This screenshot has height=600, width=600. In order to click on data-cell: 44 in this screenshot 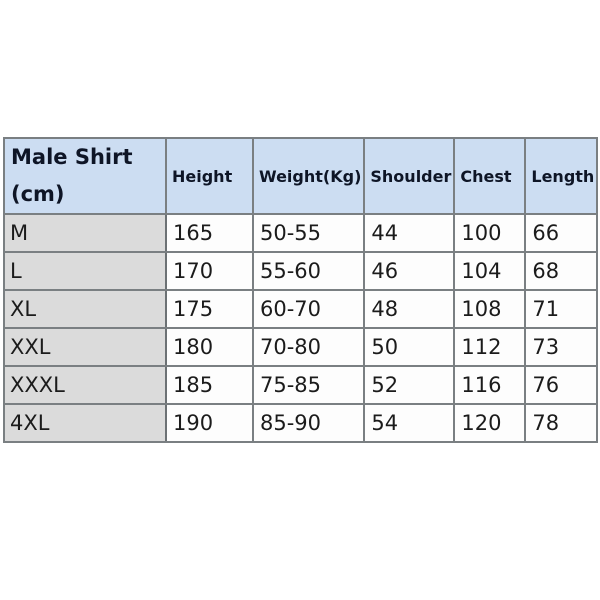, I will do `click(409, 233)`.